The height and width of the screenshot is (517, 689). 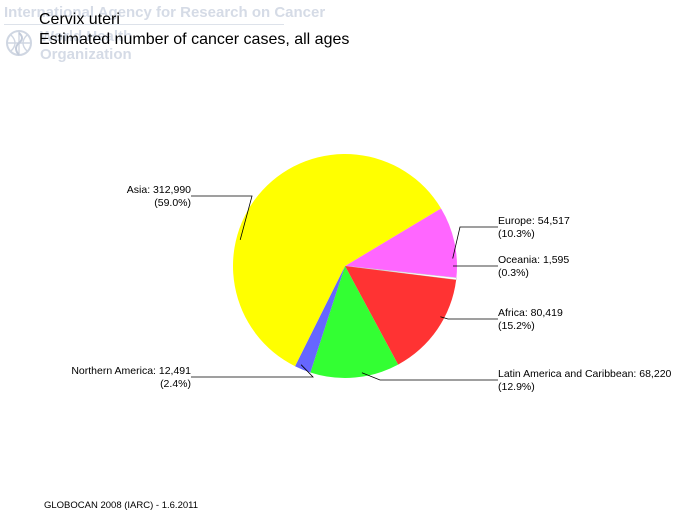 I want to click on slice-percent-label: (12.9%), so click(x=516, y=387).